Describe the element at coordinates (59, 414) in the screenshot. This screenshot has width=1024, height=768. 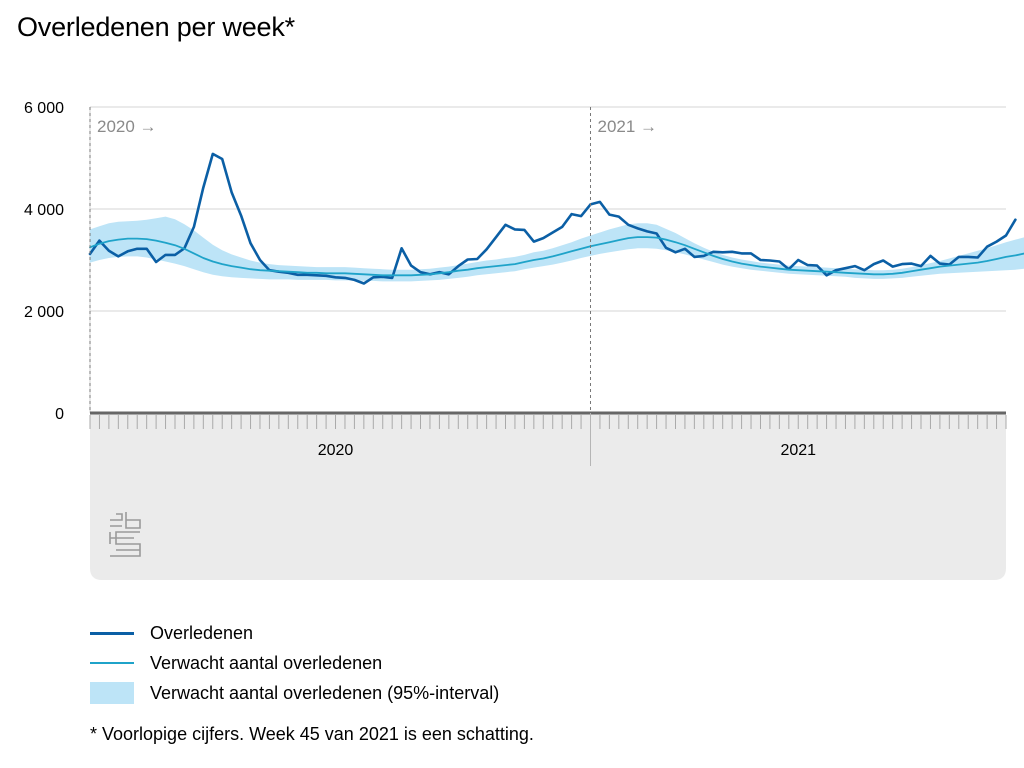
I see `y-tick-label: 0` at that location.